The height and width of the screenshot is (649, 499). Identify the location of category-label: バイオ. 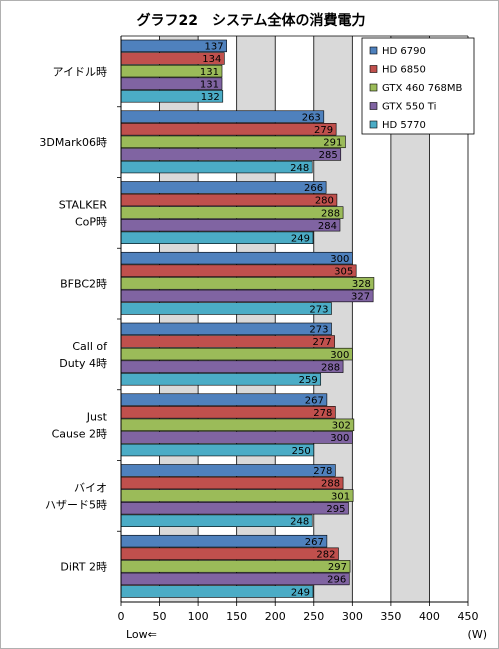
(90, 487).